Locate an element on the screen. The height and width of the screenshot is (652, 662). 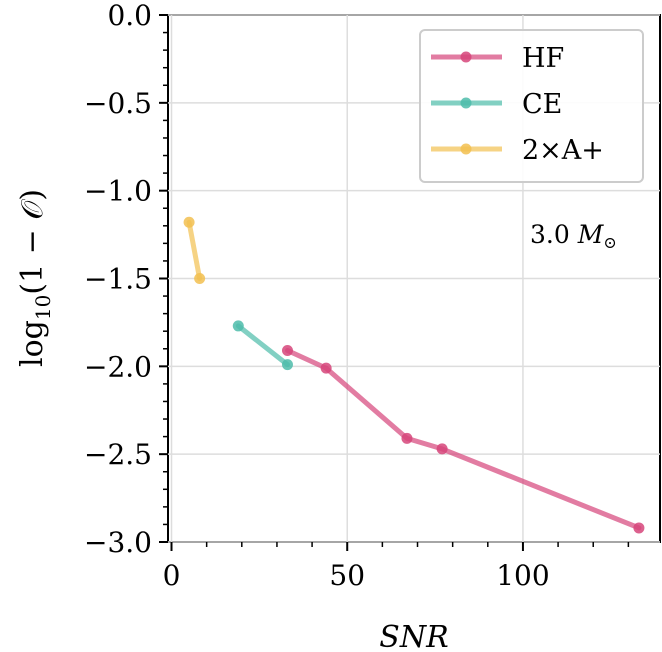
legend-marker-2a is located at coordinates (466, 149).